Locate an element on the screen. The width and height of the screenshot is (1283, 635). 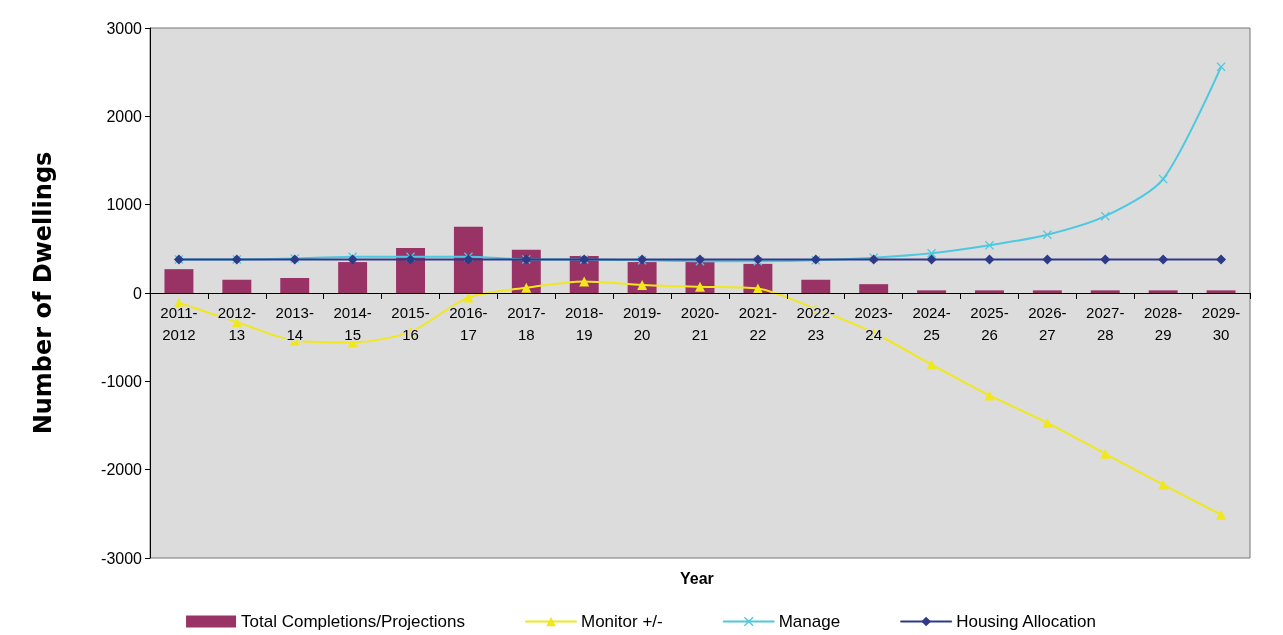
x-tick-label: 2025-26 is located at coordinates (989, 323).